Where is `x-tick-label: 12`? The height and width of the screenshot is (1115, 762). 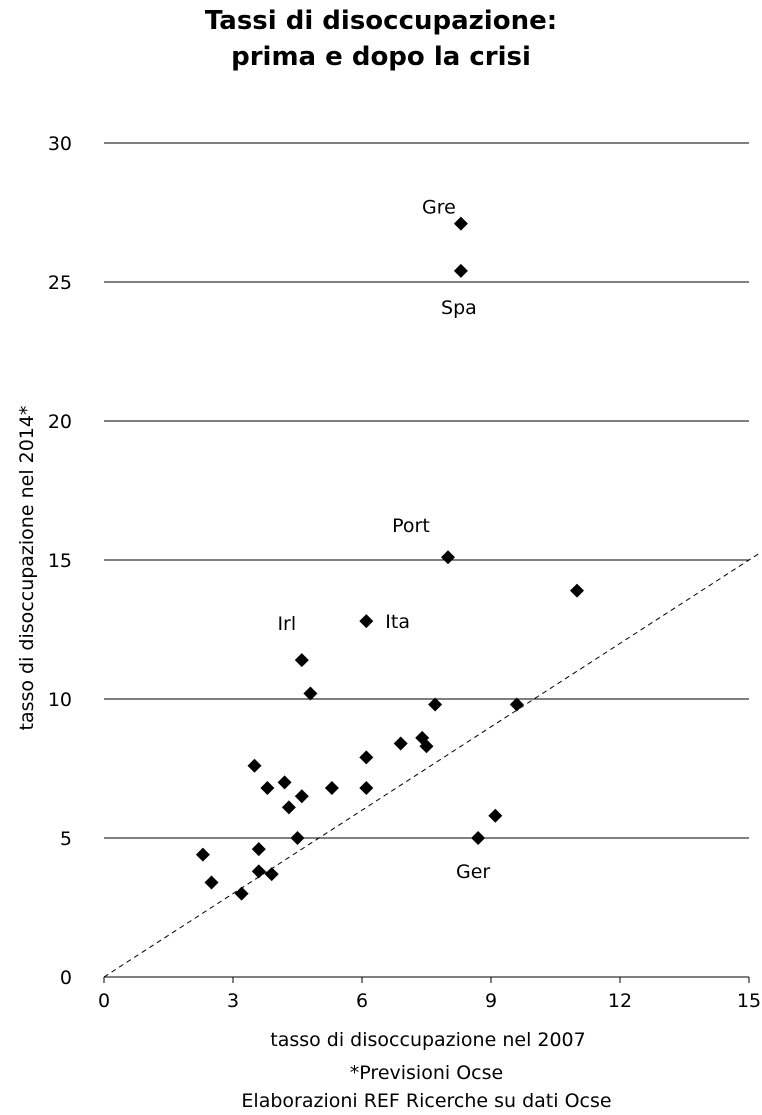 x-tick-label: 12 is located at coordinates (620, 1001).